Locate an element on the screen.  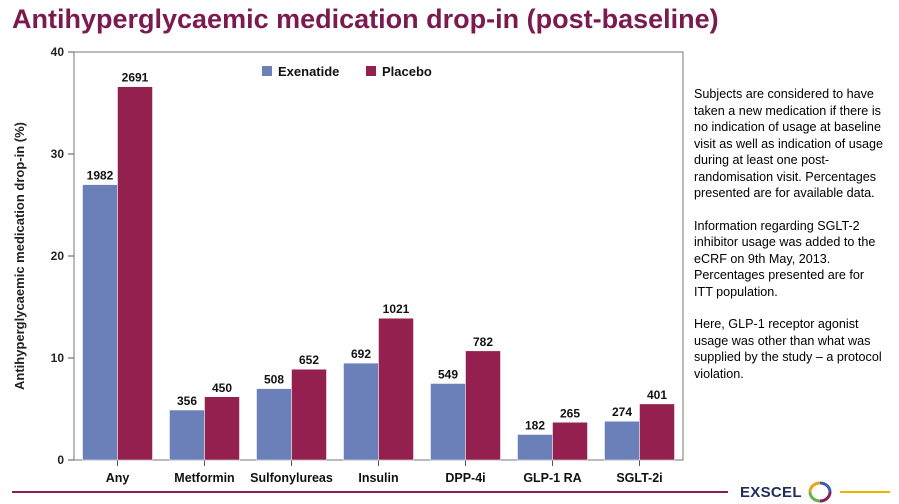
bar-data-label: 274 is located at coordinates (622, 412).